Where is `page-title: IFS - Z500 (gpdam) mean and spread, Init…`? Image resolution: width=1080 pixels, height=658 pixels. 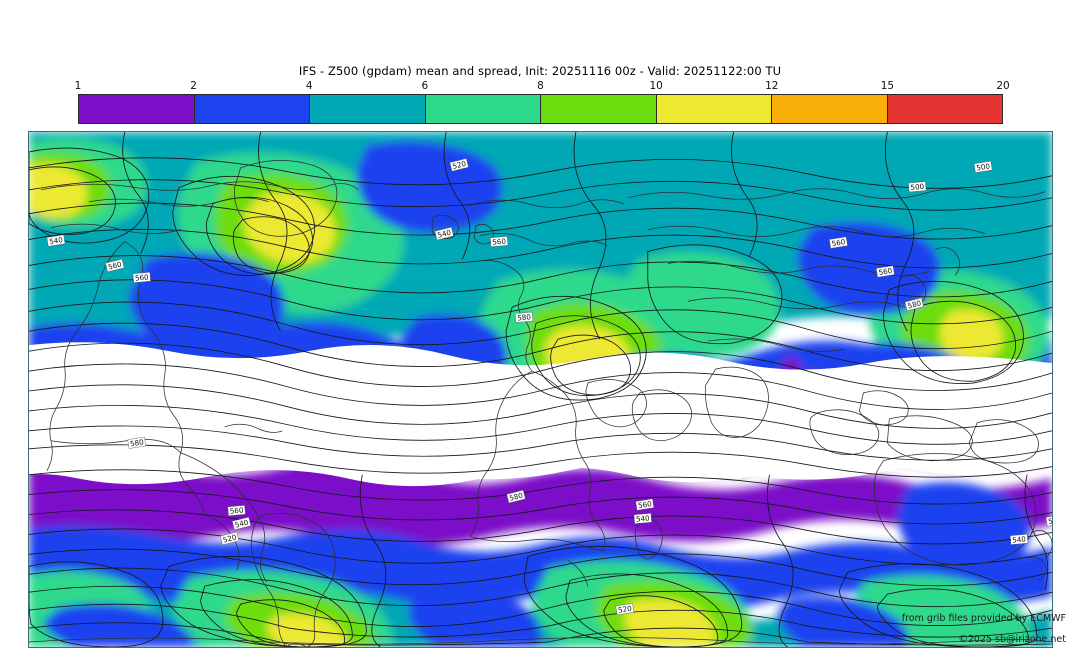
page-title: IFS - Z500 (gpdam) mean and spread, Init… is located at coordinates (540, 71).